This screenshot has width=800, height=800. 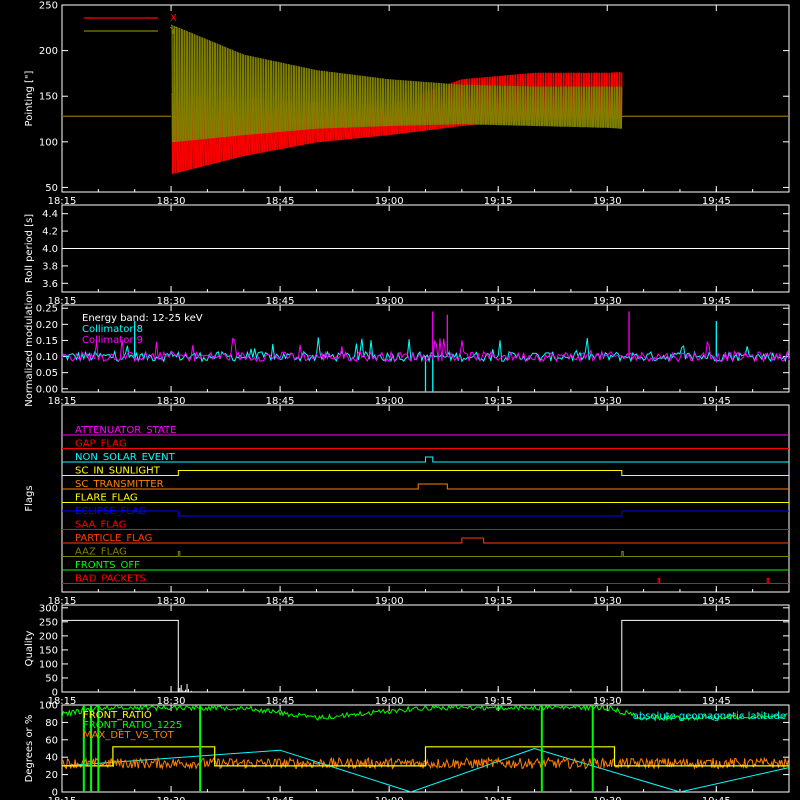 I want to click on y-tick-label: 4.4, so click(x=50, y=214).